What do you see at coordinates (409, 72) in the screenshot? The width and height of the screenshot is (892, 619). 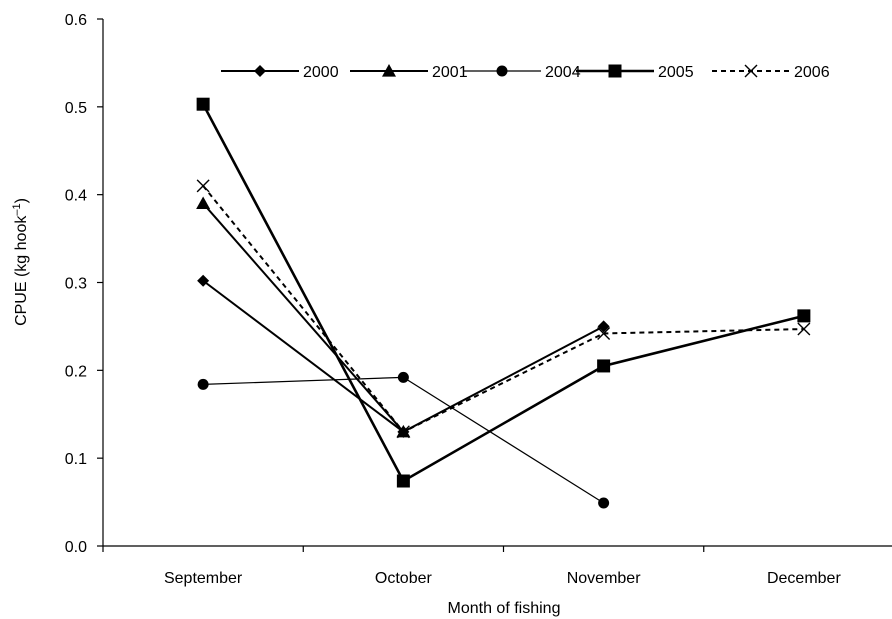 I see `legend-item-2001: 2001` at bounding box center [409, 72].